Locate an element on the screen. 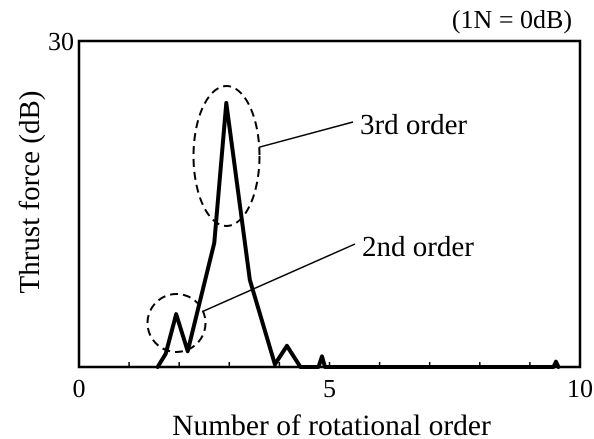  x-tick-label: 5 is located at coordinates (329, 388).